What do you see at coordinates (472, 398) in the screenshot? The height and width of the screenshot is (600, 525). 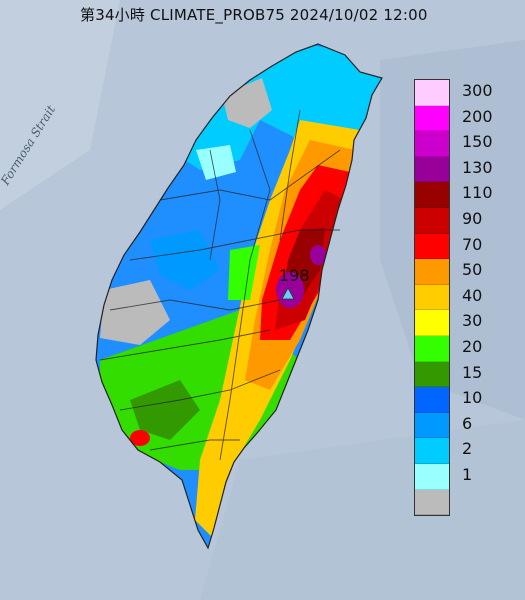 I see `legend-label: 10` at bounding box center [472, 398].